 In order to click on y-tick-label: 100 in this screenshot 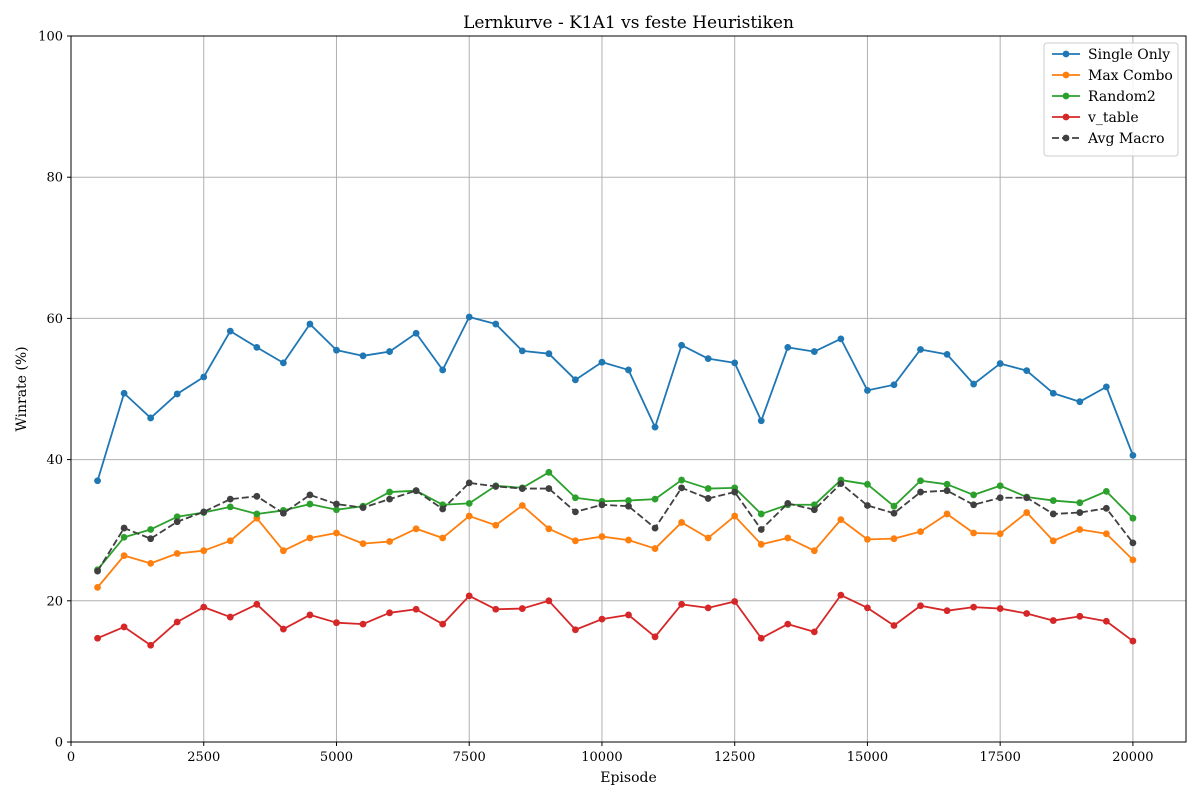, I will do `click(50, 37)`.